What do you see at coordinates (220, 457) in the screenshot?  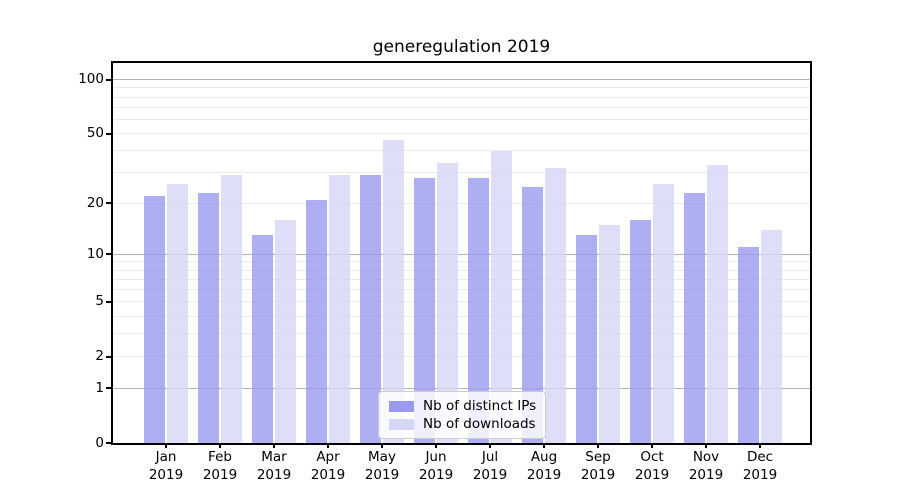 I see `x-tick-month-feb: Feb` at bounding box center [220, 457].